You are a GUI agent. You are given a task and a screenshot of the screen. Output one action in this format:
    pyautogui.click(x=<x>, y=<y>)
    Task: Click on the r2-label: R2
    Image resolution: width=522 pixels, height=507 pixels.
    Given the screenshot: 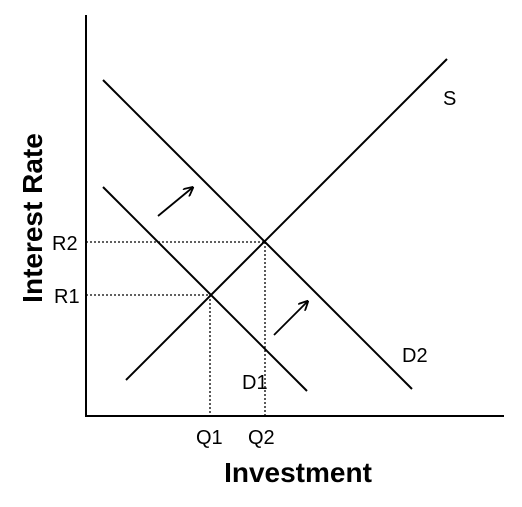 What is the action you would take?
    pyautogui.click(x=65, y=244)
    